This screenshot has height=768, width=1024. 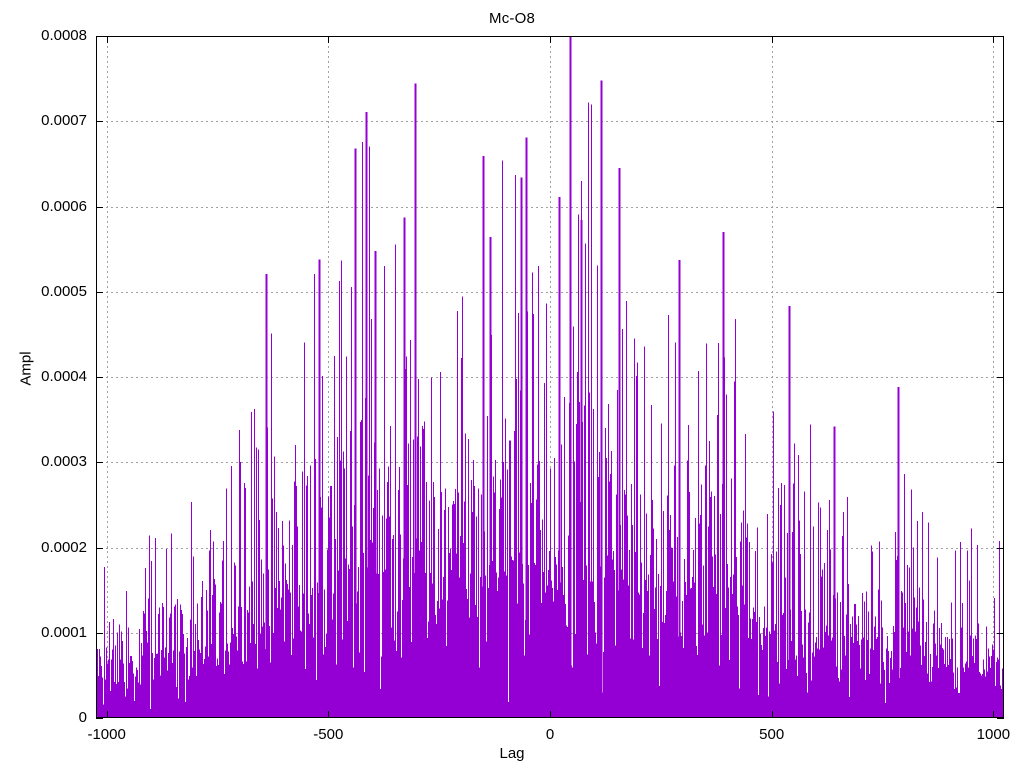 What do you see at coordinates (993, 734) in the screenshot?
I see `x-tick-label: 1000` at bounding box center [993, 734].